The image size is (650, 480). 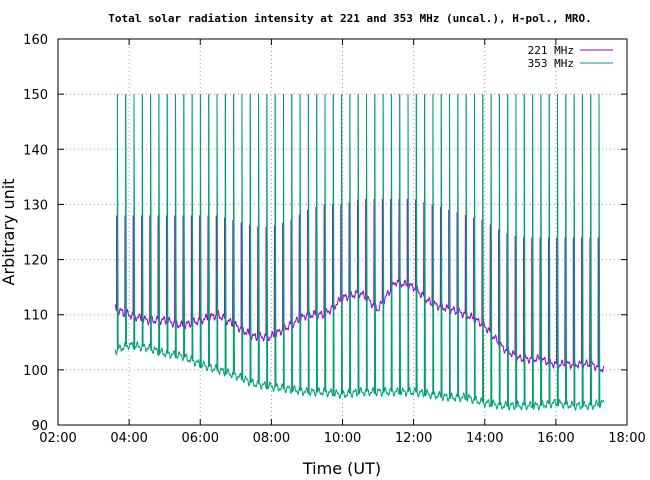 What do you see at coordinates (484, 438) in the screenshot?
I see `x-tick-label: 14:00` at bounding box center [484, 438].